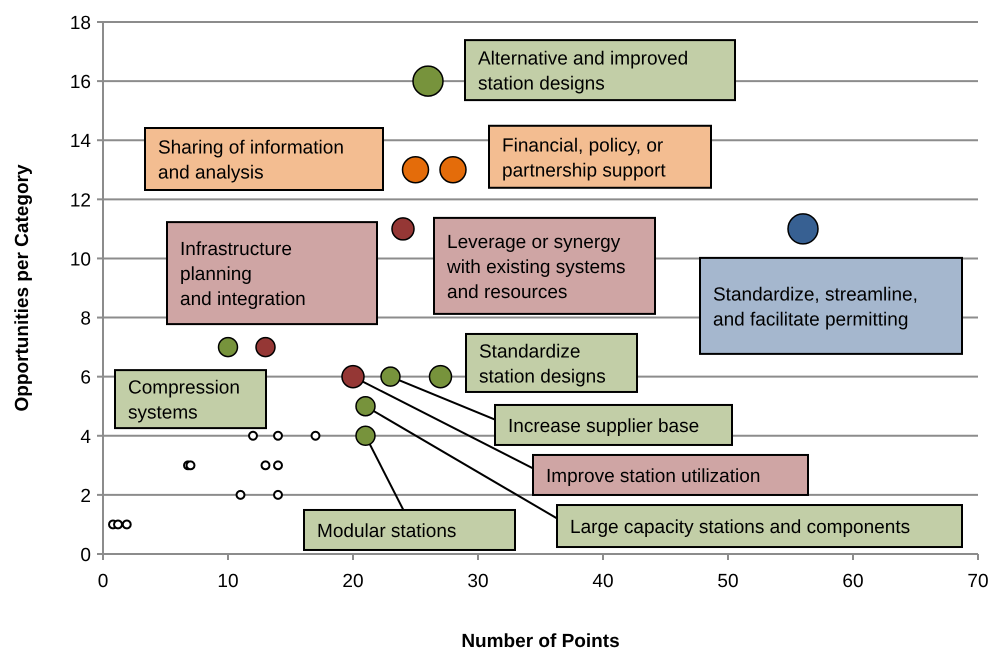  Describe the element at coordinates (540, 641) in the screenshot. I see `x-axis-title: Number of Points` at that location.